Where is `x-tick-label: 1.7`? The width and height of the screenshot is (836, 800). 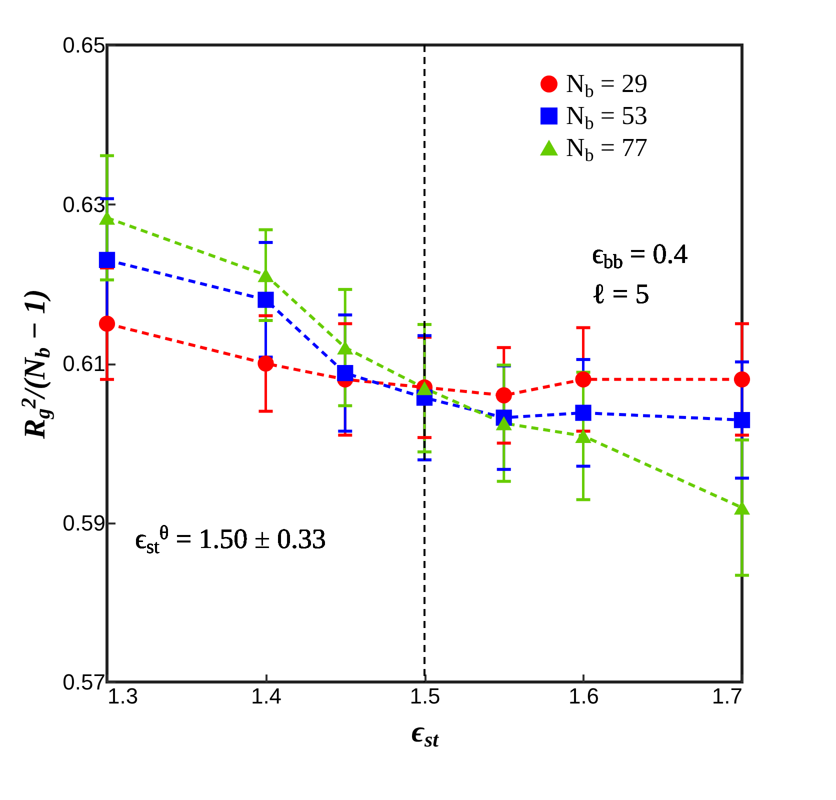 x-tick-label: 1.7 is located at coordinates (727, 696).